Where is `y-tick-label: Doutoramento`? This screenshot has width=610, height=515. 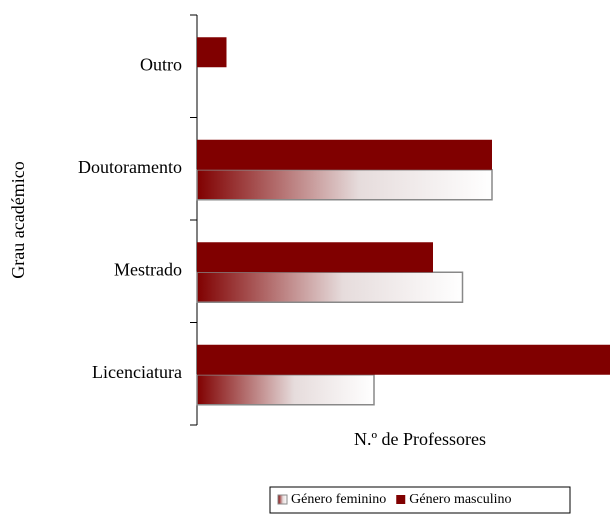 y-tick-label: Doutoramento is located at coordinates (130, 167).